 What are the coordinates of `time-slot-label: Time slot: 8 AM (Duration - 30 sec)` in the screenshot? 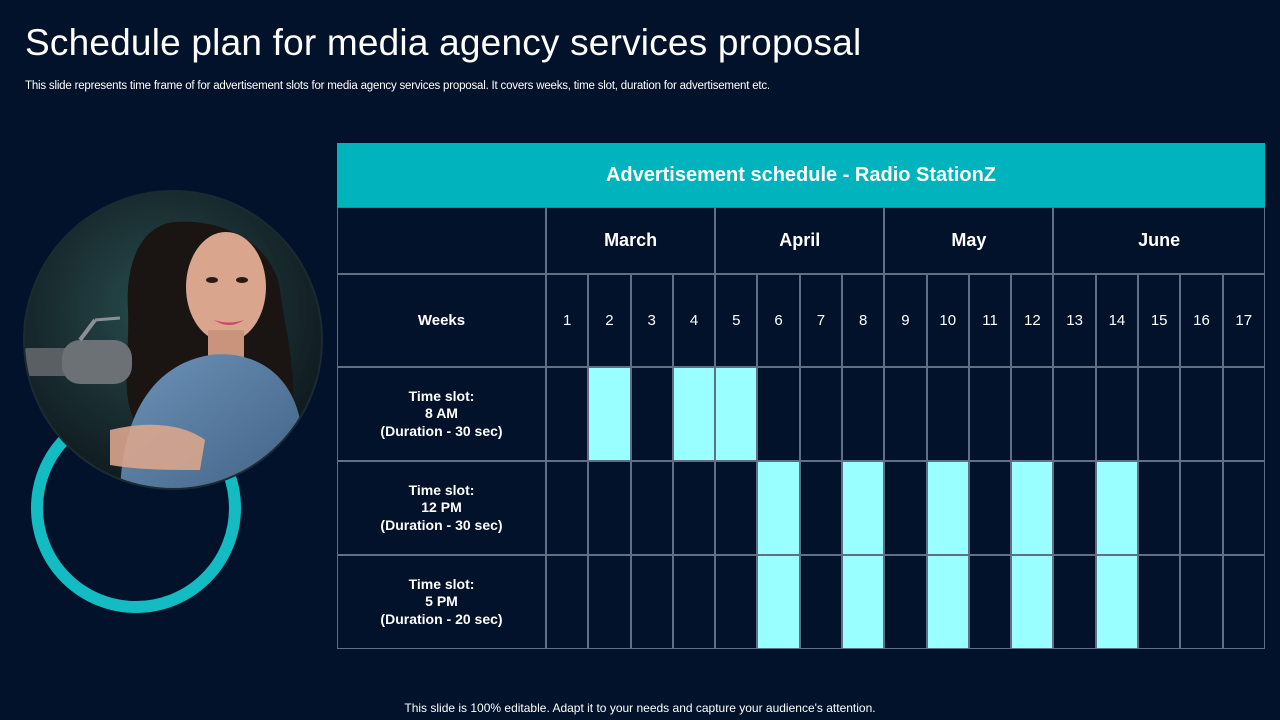 It's located at (441, 414).